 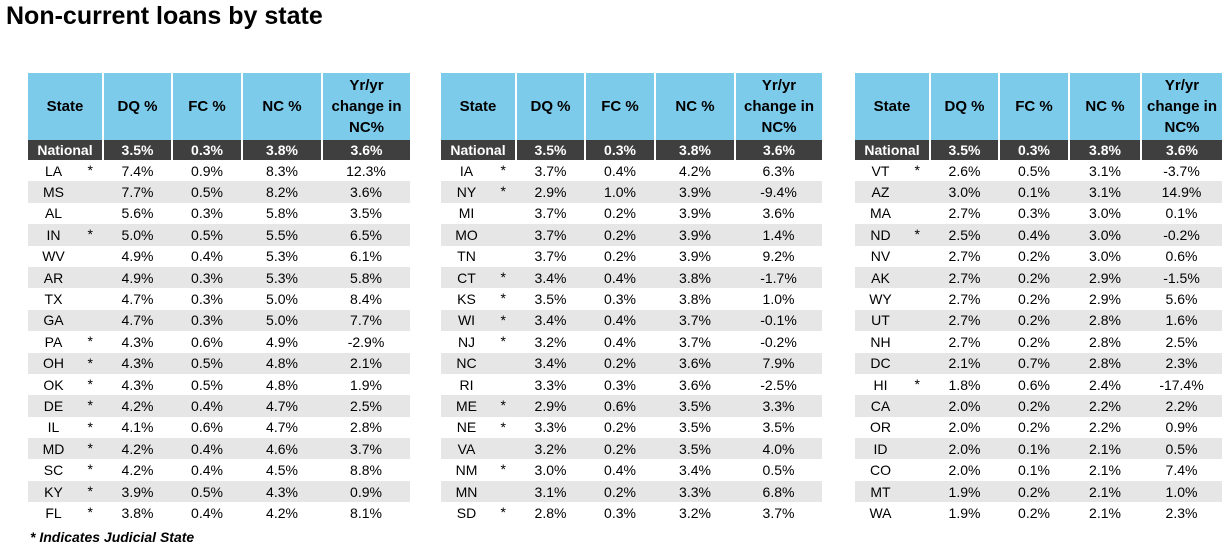 I want to click on state-cell: PA *, so click(x=65, y=341).